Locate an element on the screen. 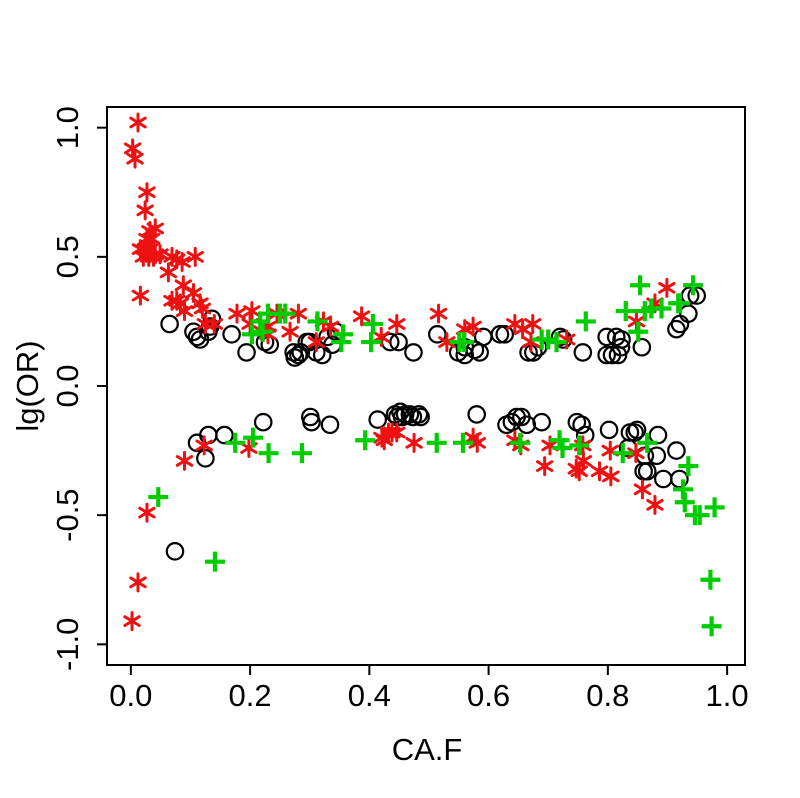  x-tick-label: 0.6 is located at coordinates (488, 695).